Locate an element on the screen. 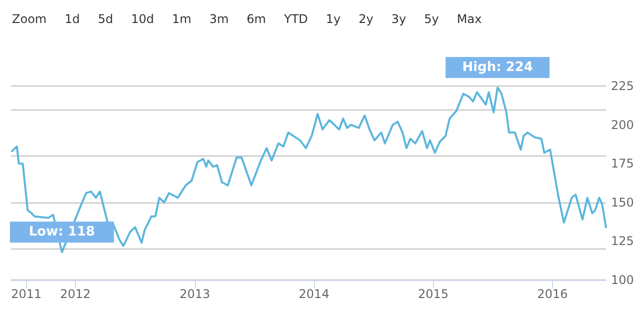 Image resolution: width=640 pixels, height=326 pixels. x-tick-label: 2011 is located at coordinates (26, 294).